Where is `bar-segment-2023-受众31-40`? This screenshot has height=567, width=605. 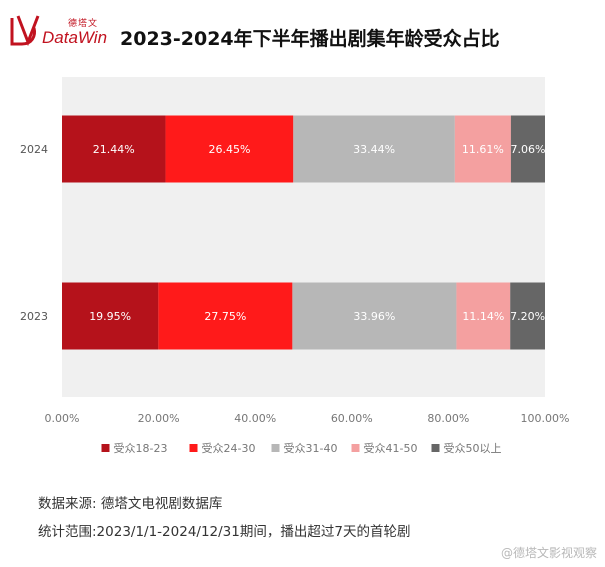 bar-segment-2023-受众31-40 is located at coordinates (374, 316).